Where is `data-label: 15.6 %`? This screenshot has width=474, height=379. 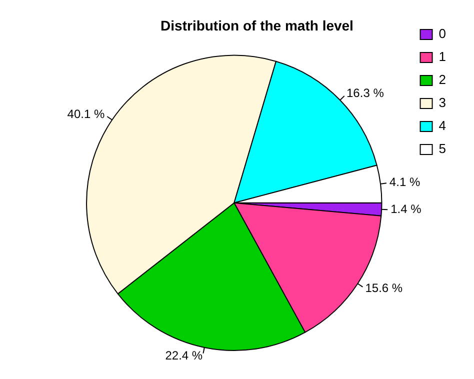 data-label: 15.6 % is located at coordinates (384, 287).